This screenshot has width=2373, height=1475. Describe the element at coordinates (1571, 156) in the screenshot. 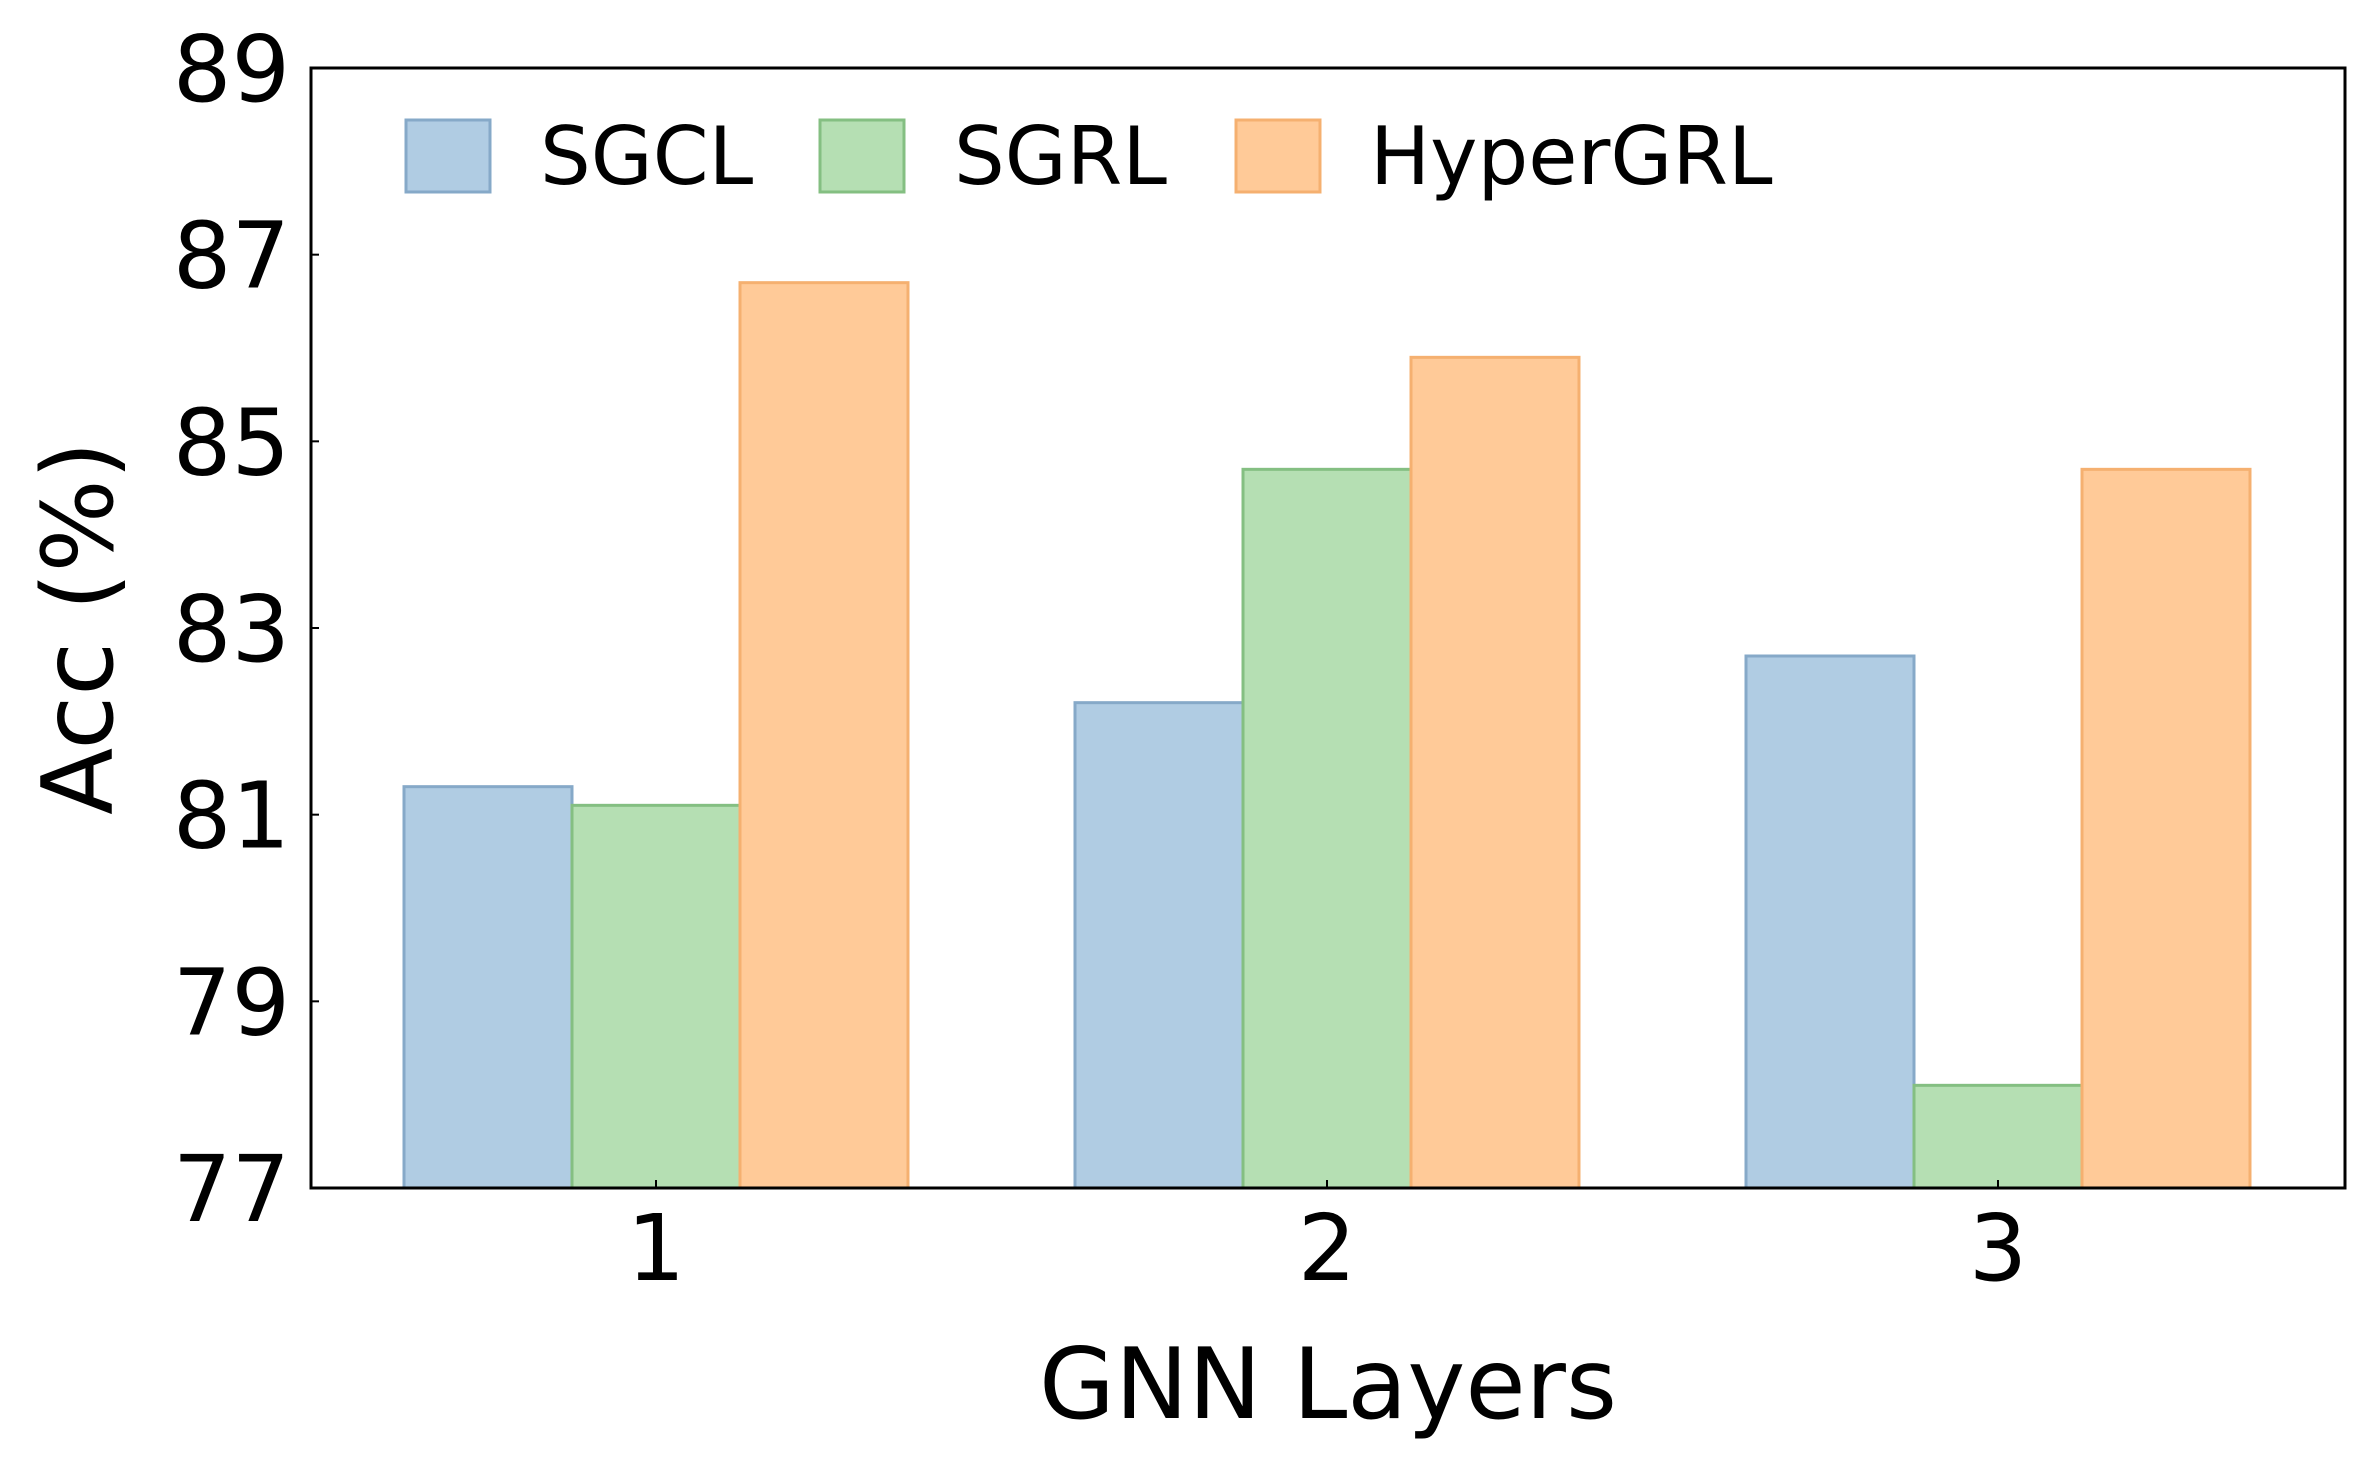

I see `legend-label-hypergrl: HyperGRL` at that location.